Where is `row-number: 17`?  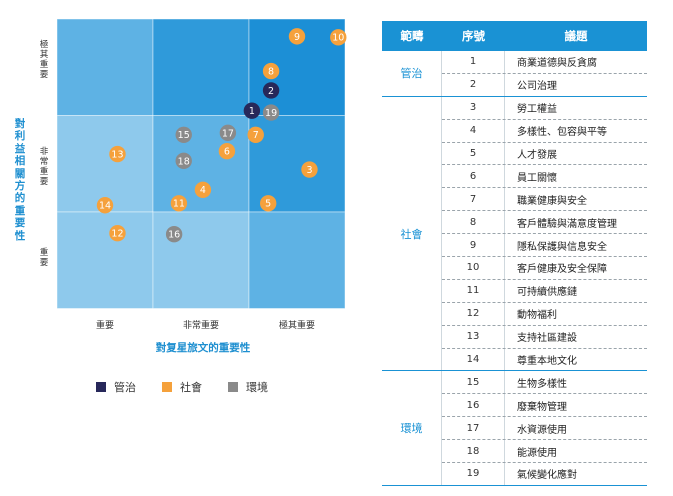
row-number: 17 is located at coordinates (473, 428).